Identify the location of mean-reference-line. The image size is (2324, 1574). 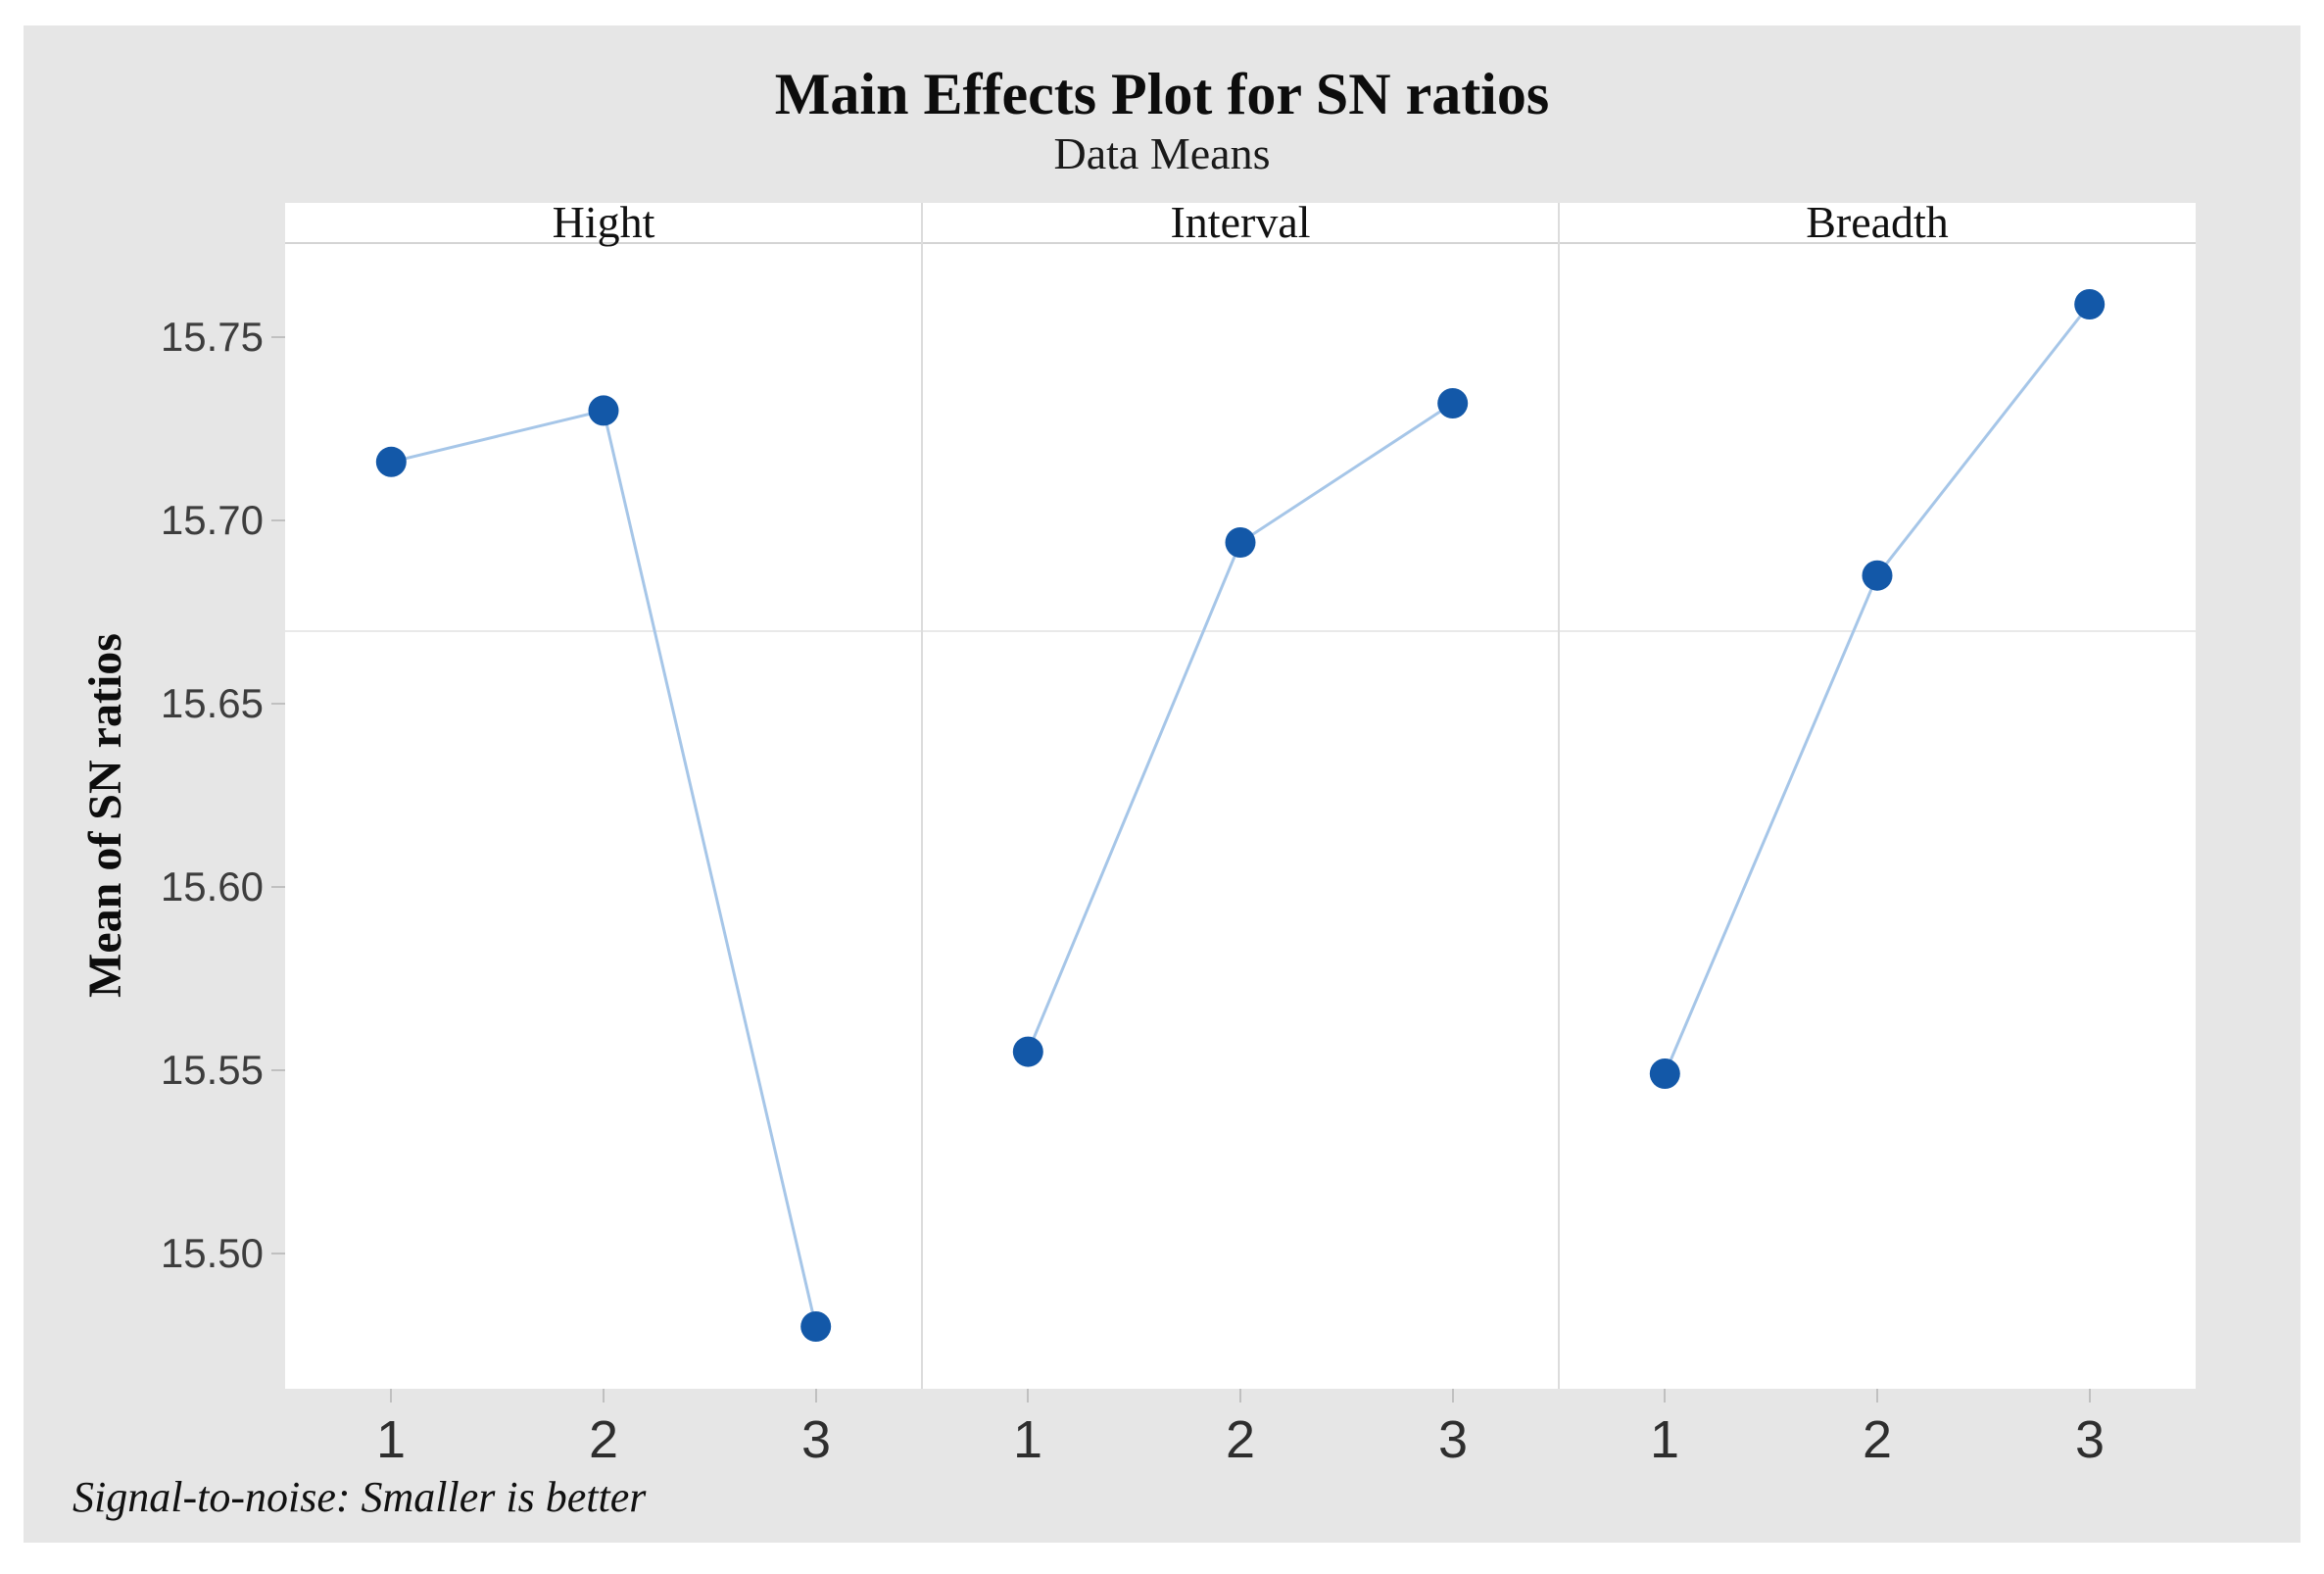
(1240, 631).